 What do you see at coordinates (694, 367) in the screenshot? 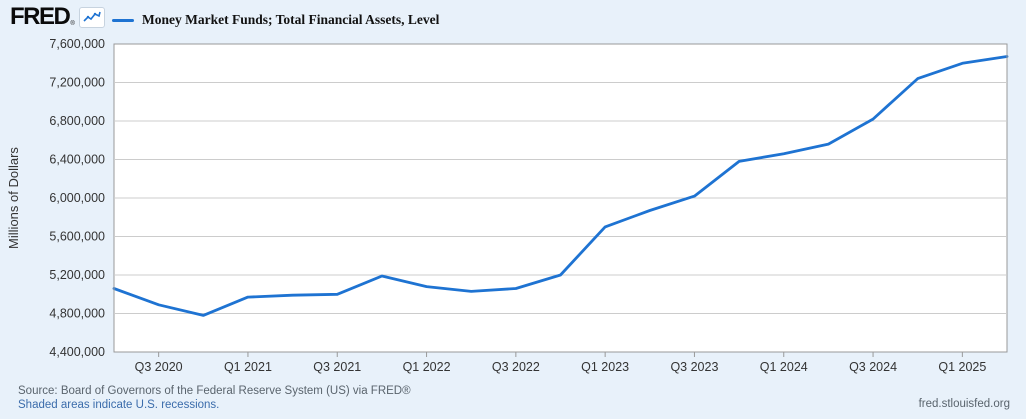
I see `x-tick-label: Q3 2023` at bounding box center [694, 367].